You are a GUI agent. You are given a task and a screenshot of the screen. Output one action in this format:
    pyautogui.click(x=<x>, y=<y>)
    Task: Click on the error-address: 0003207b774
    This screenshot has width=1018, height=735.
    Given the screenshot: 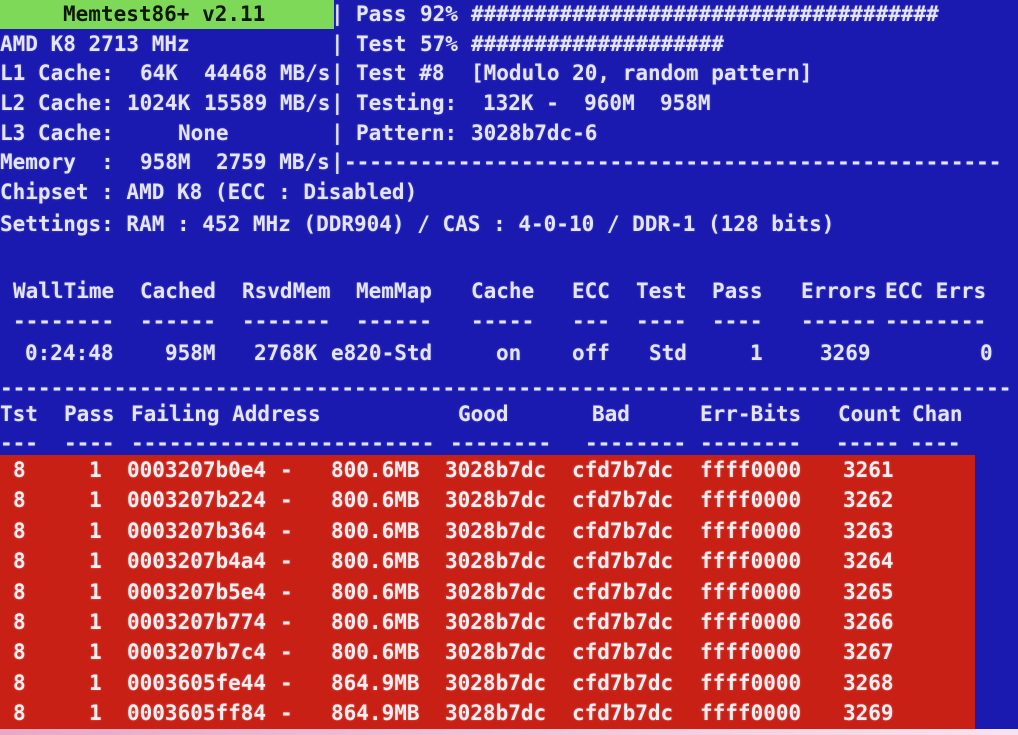 What is the action you would take?
    pyautogui.click(x=197, y=621)
    